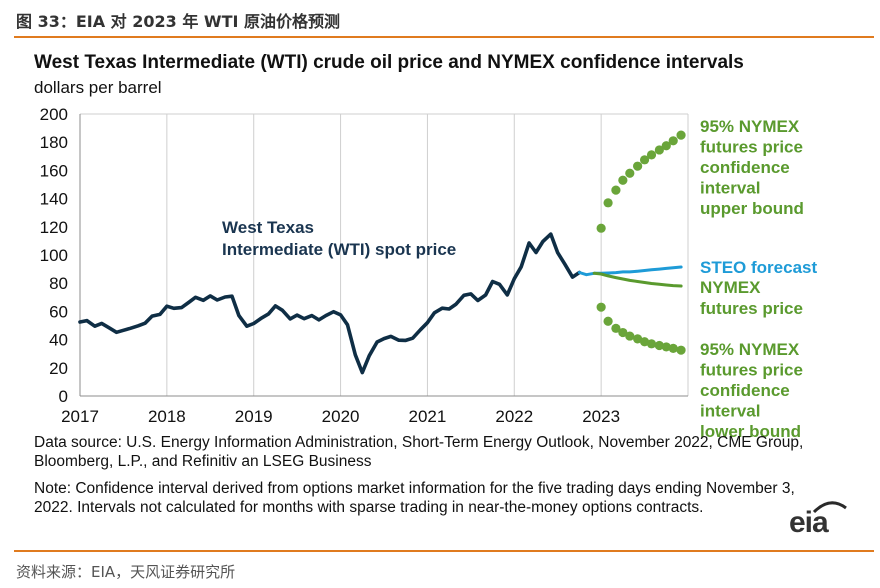  Describe the element at coordinates (80, 416) in the screenshot. I see `x-tick-label: 2017` at that location.